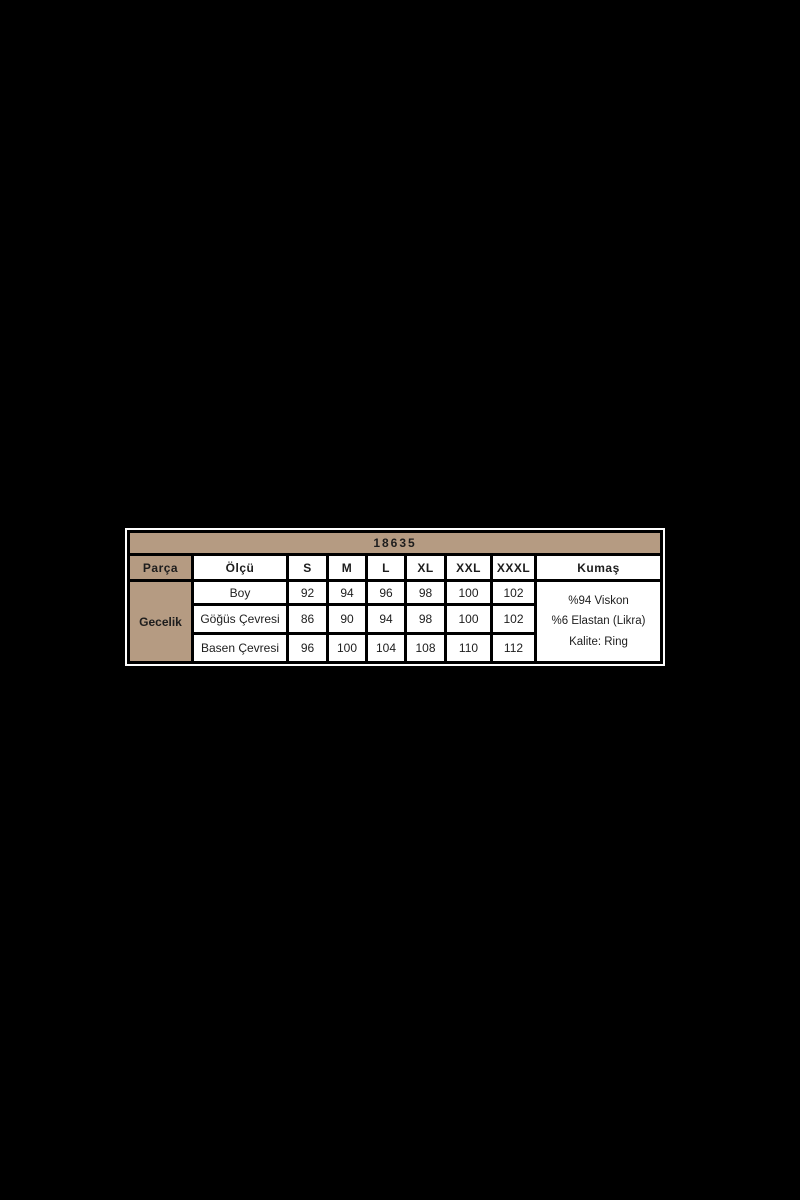 The height and width of the screenshot is (1200, 800). Describe the element at coordinates (425, 648) in the screenshot. I see `size-value: 108` at that location.